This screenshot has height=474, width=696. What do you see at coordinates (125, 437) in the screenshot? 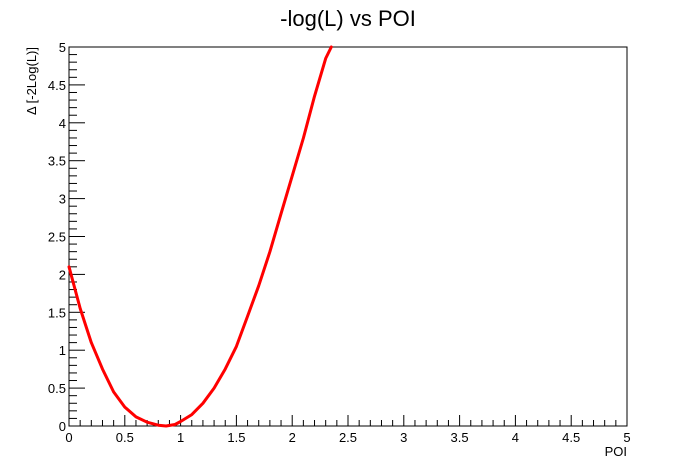
I see `x-tick-label: 0.5` at bounding box center [125, 437].